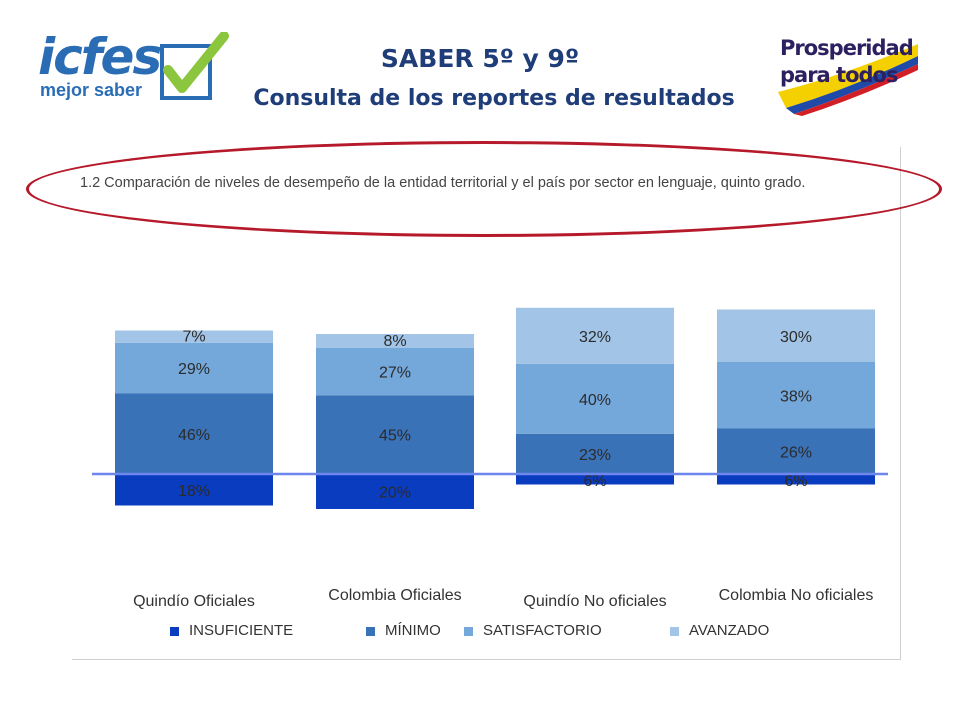 This screenshot has height=720, width=960. Describe the element at coordinates (839, 75) in the screenshot. I see `logo-line-2: para todos` at that location.